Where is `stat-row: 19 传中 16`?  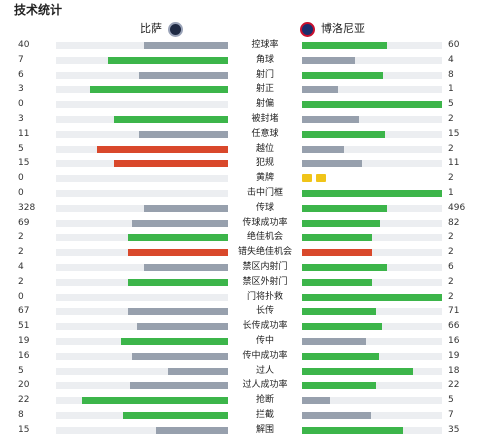
stat-row: 19 传中 16 is located at coordinates (250, 341).